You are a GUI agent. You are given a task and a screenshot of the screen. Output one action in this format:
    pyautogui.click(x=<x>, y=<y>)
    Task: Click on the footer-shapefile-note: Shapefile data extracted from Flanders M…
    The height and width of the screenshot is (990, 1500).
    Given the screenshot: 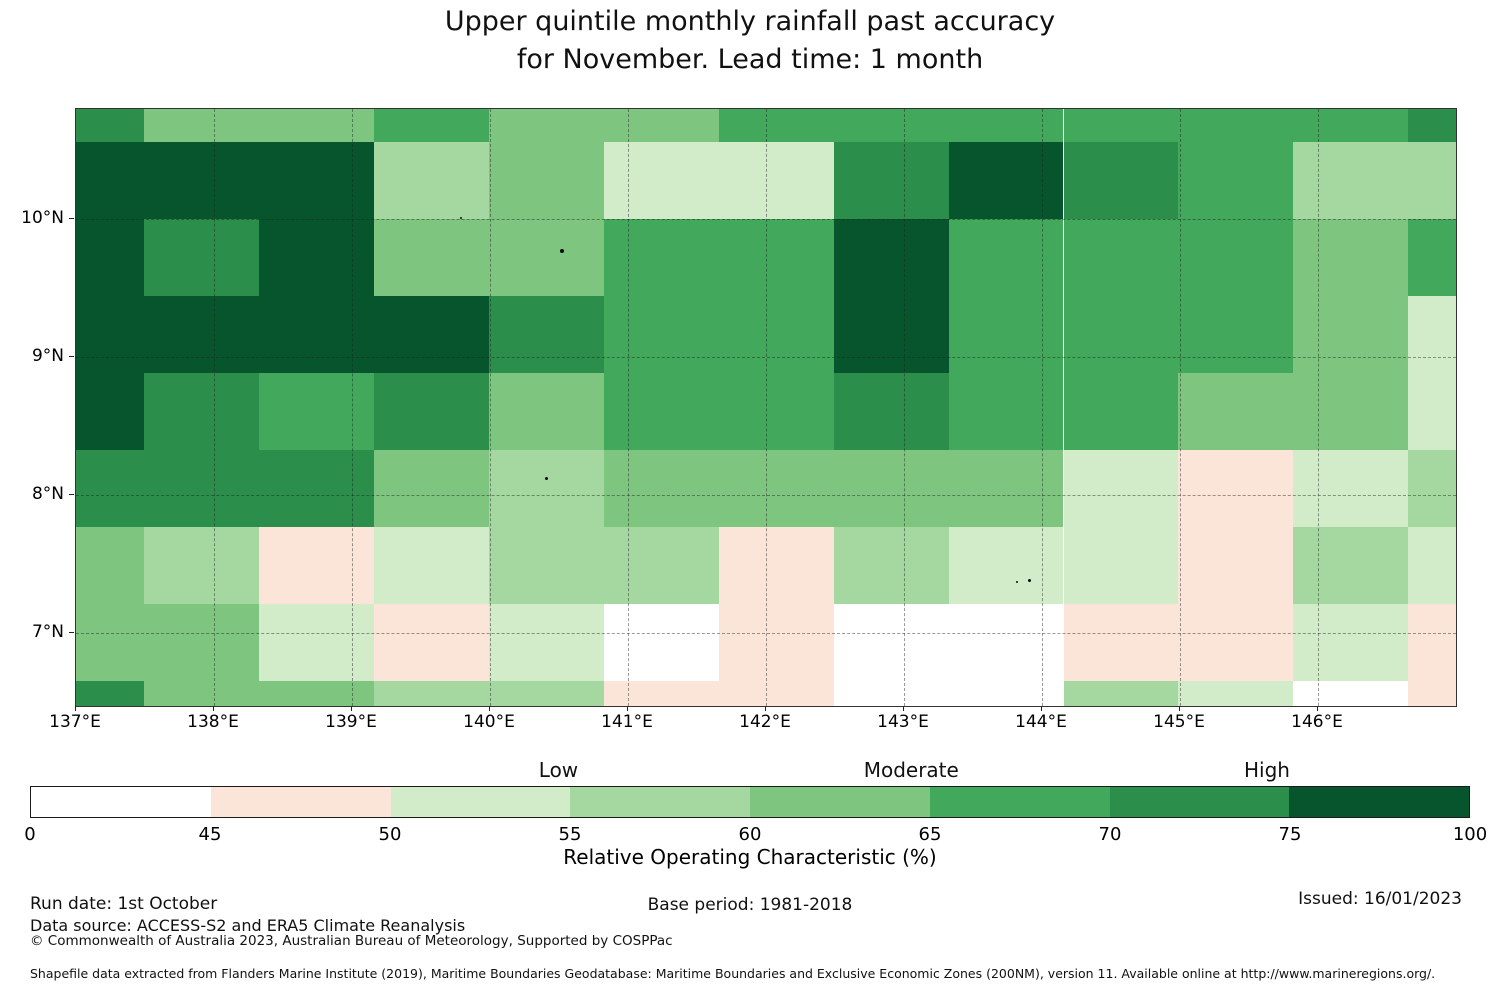 What is the action you would take?
    pyautogui.click(x=733, y=973)
    